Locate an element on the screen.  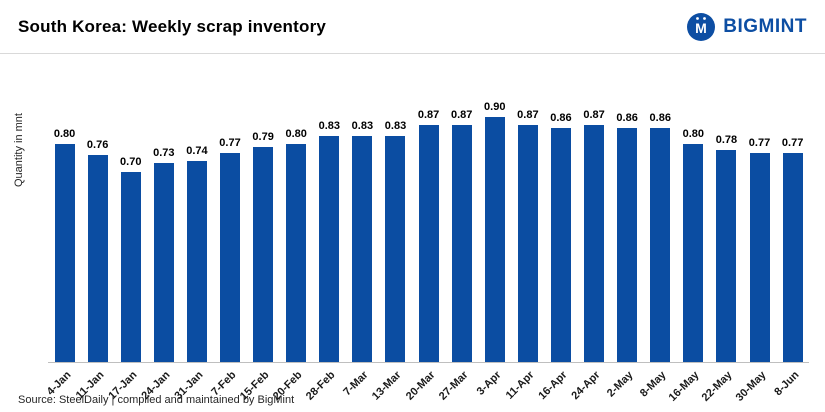
bar-slot: 0.86 16-Apr is located at coordinates (556, 246).